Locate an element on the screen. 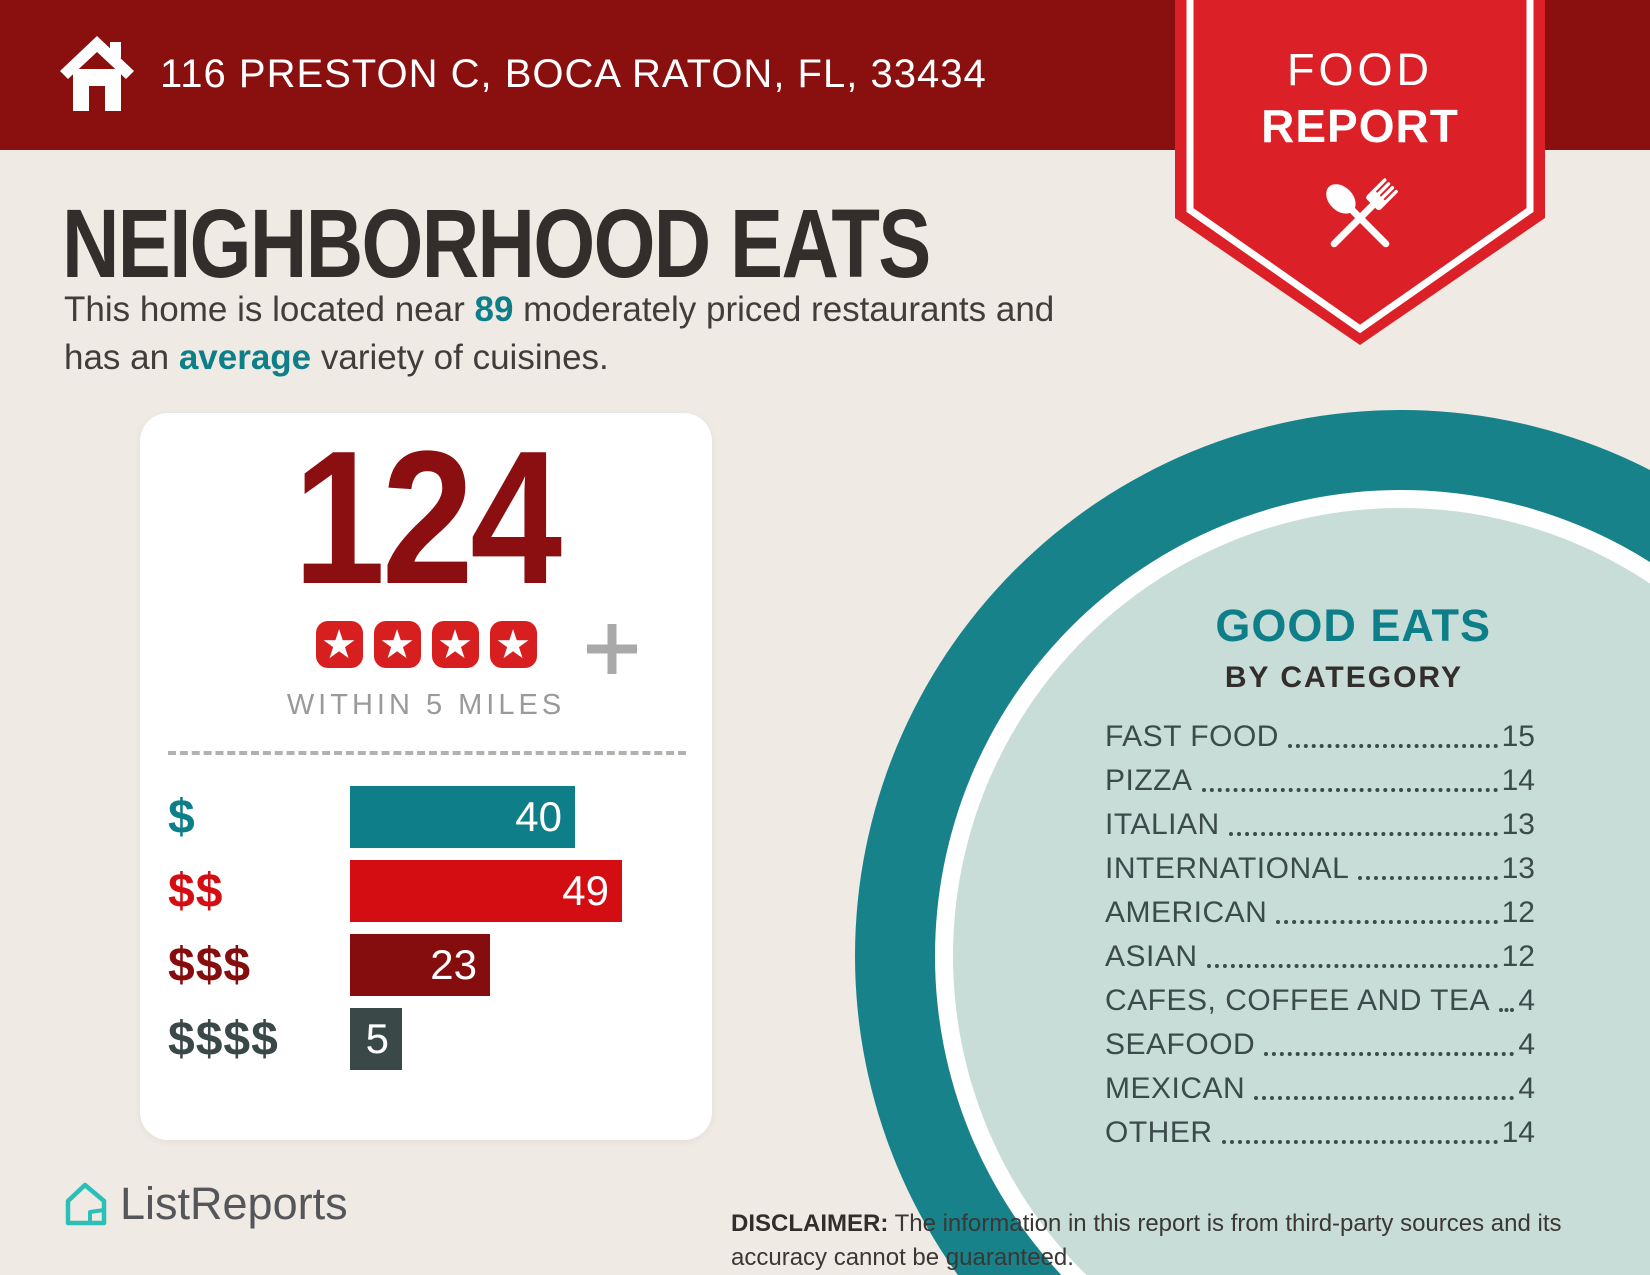  category-row: CAFES, COFFEE AND TEA 4 is located at coordinates (1320, 1001).